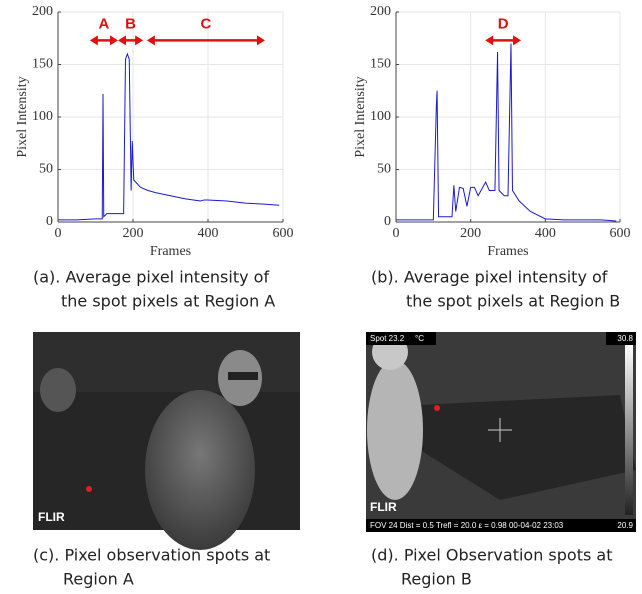  I want to click on annotation-label: B, so click(130, 23).